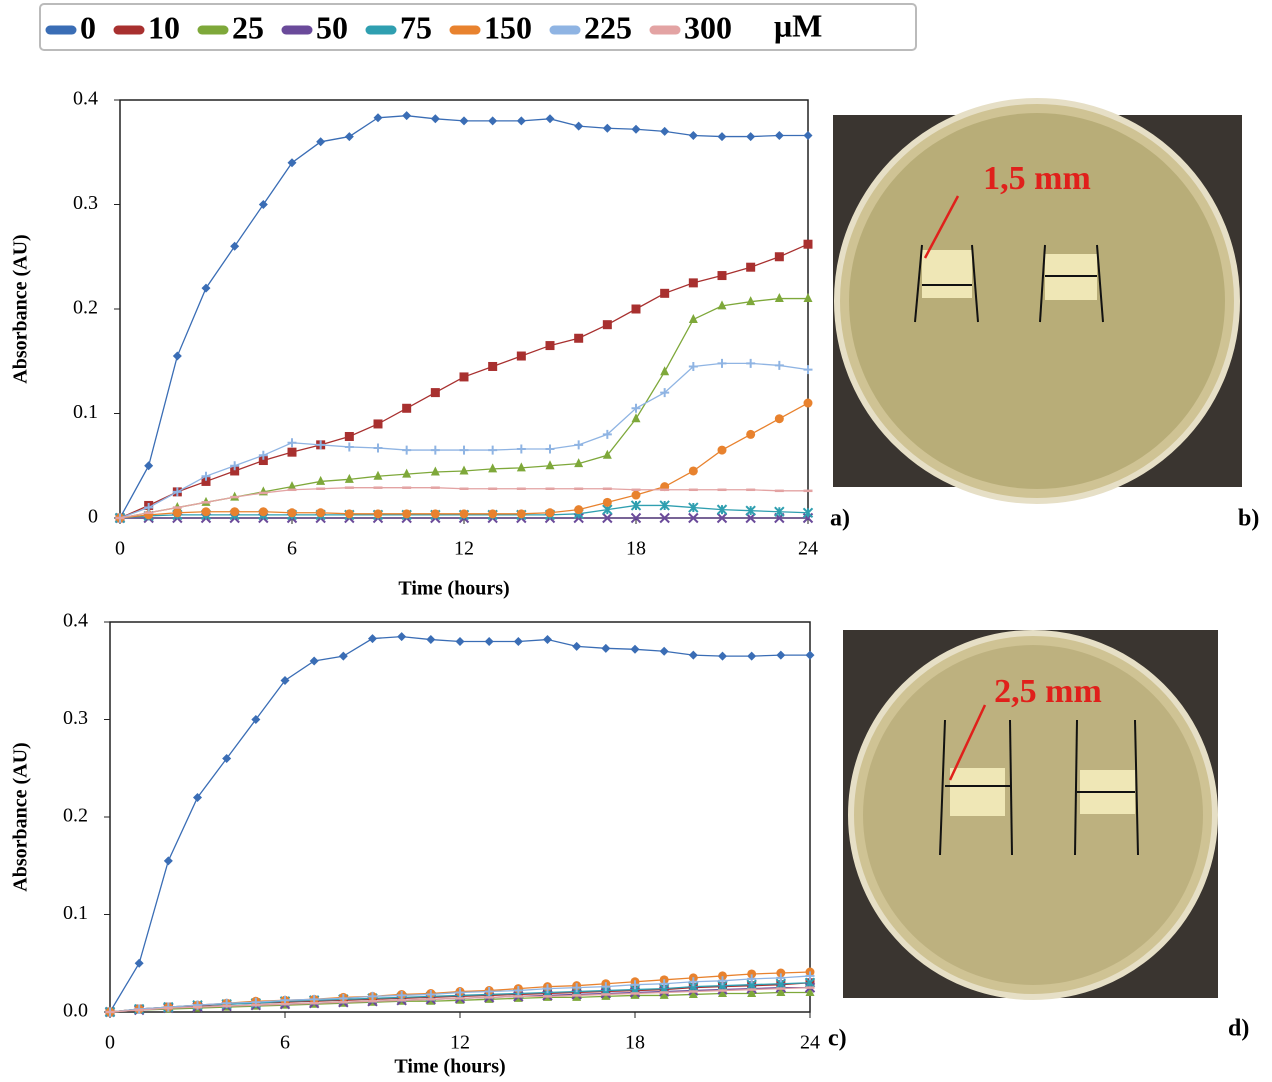 The width and height of the screenshot is (1272, 1082). What do you see at coordinates (85, 308) in the screenshot?
I see `y-tick-label: 0.2` at bounding box center [85, 308].